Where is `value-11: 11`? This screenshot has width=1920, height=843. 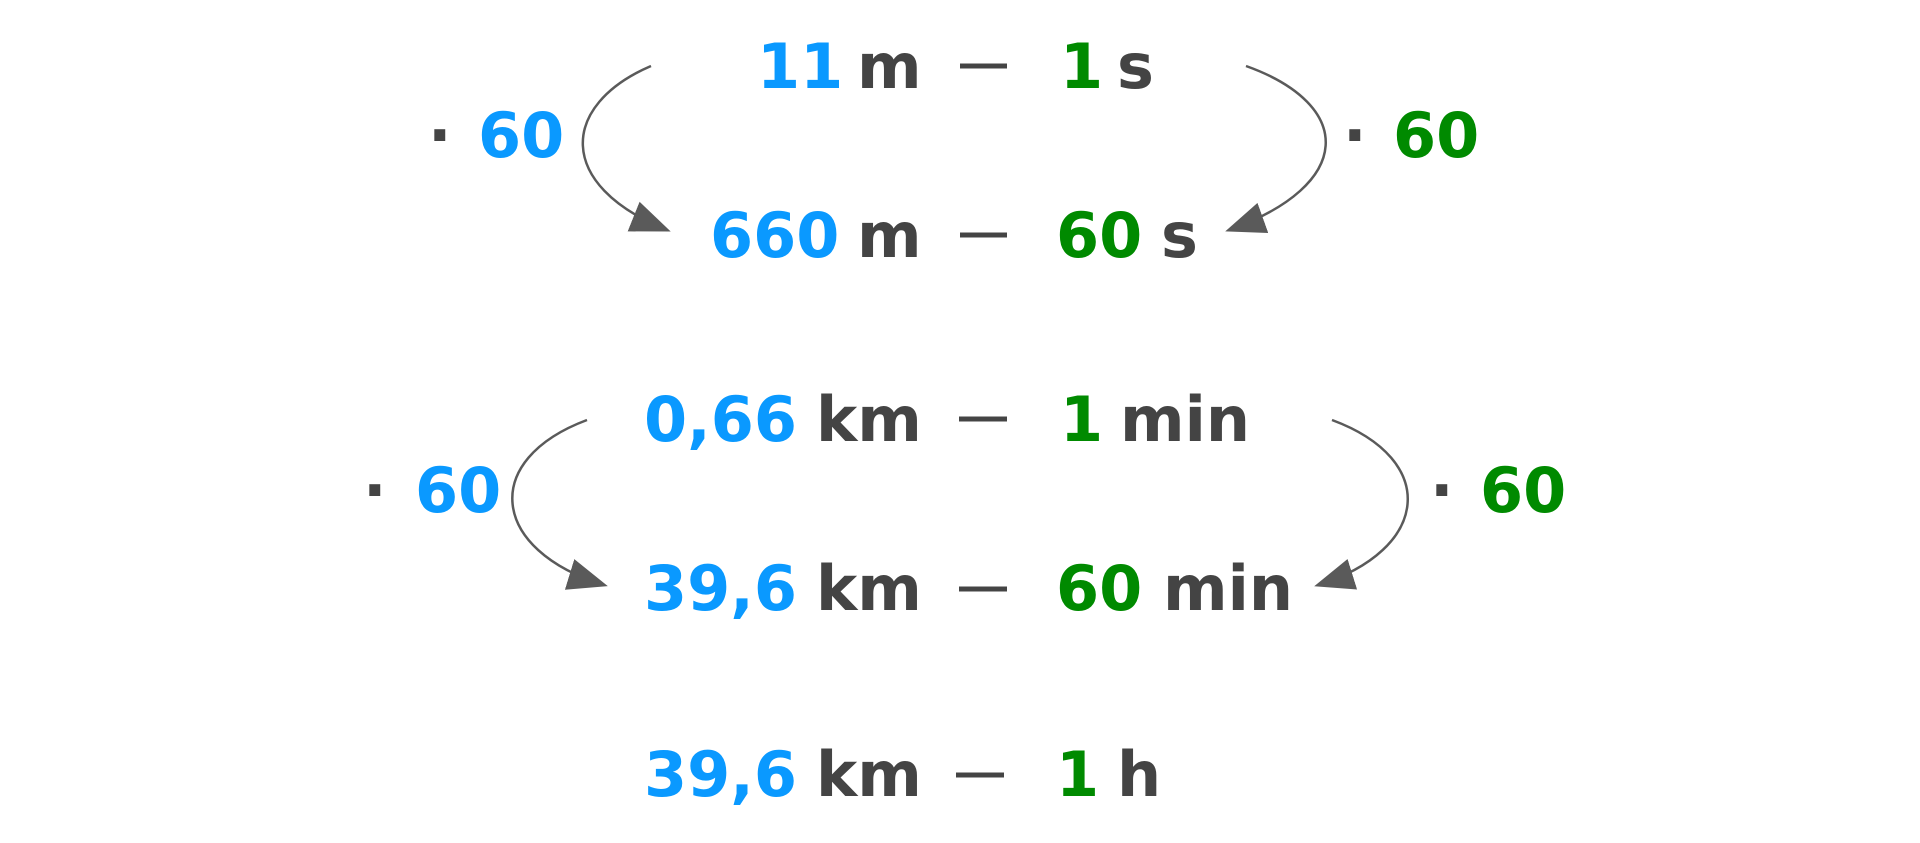
value-11: 11 is located at coordinates (800, 66).